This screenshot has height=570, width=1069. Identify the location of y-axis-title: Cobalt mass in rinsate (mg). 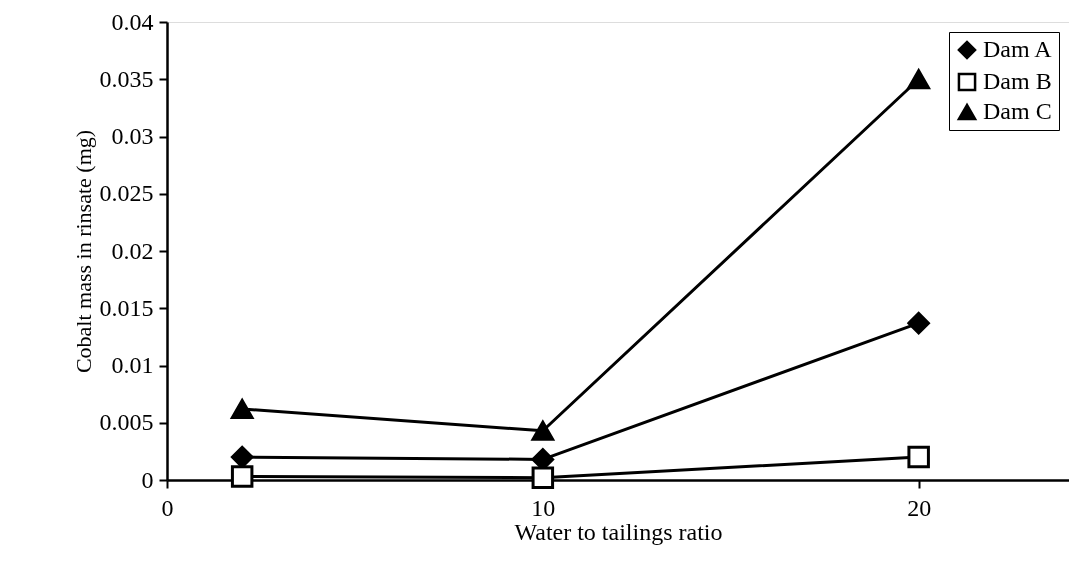
(83, 251).